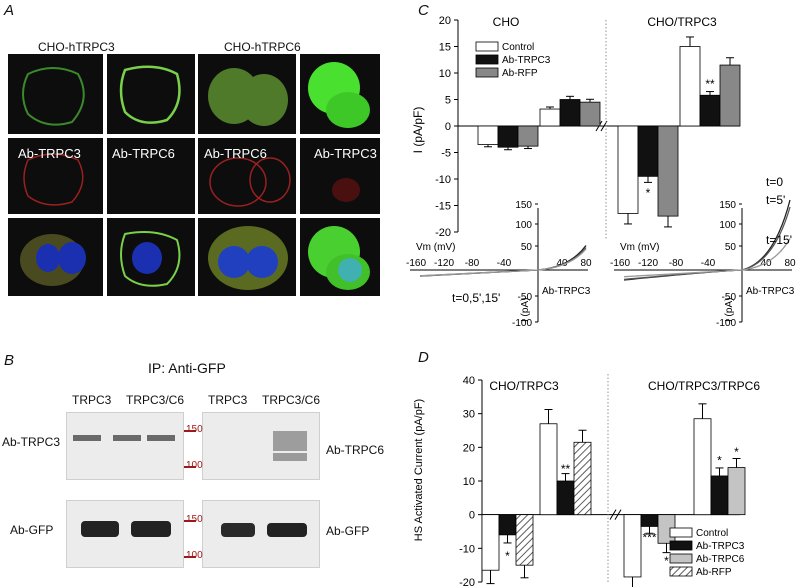  I want to click on blot-label-ab-trpc6: Ab-TRPC6, so click(355, 450).